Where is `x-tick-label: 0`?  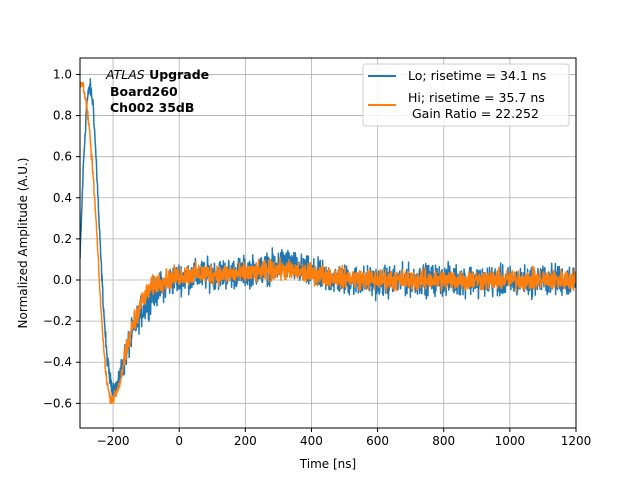 x-tick-label: 0 is located at coordinates (179, 441).